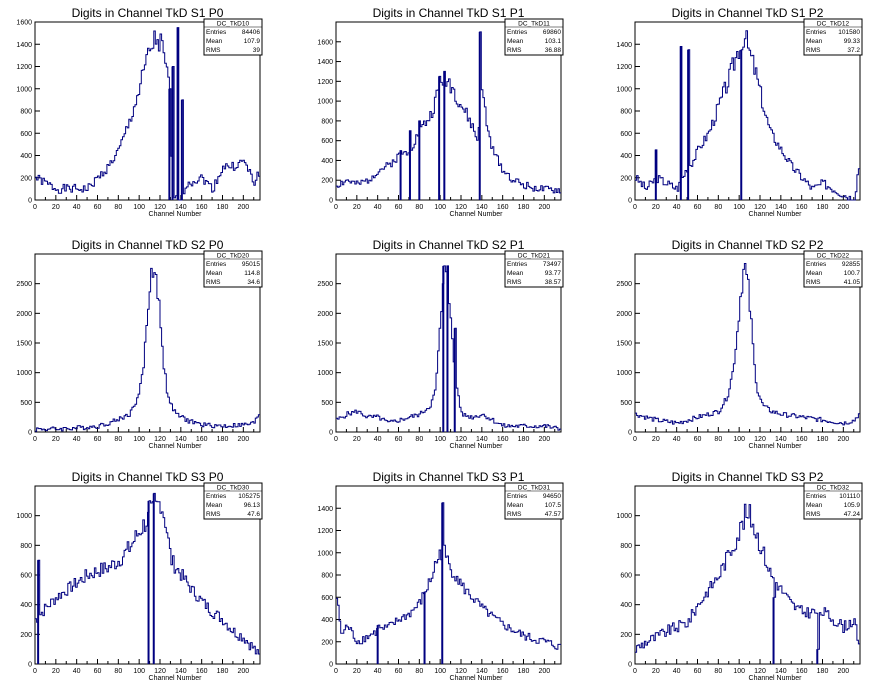 The width and height of the screenshot is (896, 690). I want to click on stats-value: 36.88, so click(553, 50).